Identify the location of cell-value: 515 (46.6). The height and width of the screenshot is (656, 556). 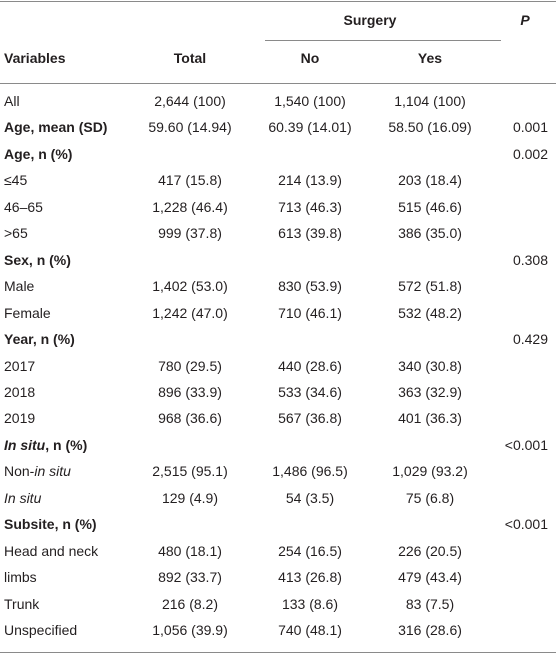
(430, 206).